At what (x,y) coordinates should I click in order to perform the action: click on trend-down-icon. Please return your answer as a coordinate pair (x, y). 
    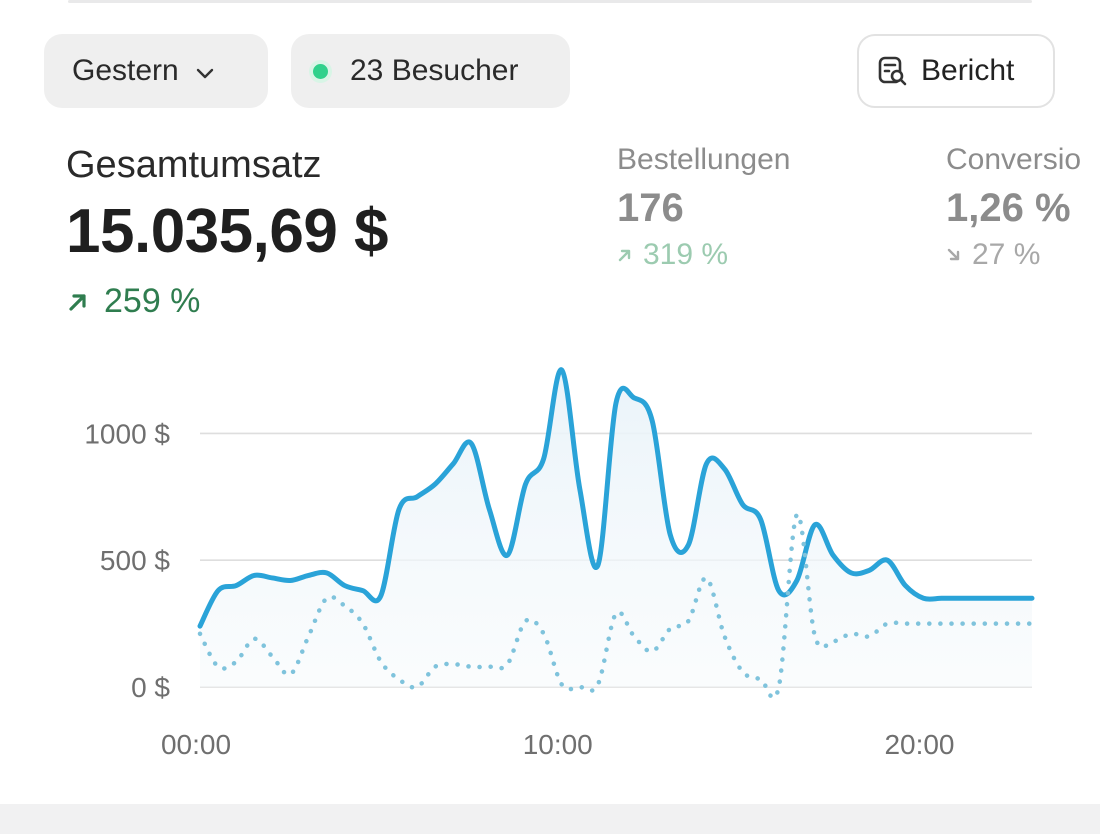
    Looking at the image, I should click on (953, 254).